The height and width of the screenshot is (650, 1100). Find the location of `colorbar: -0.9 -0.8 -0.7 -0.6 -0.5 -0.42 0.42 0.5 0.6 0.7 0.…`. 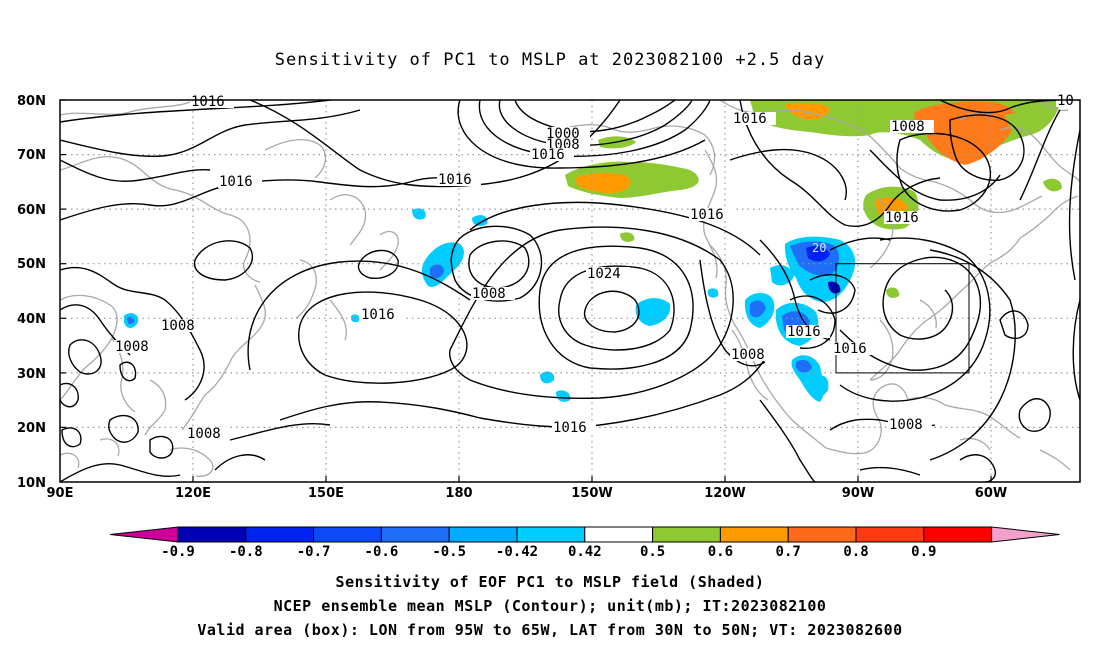

colorbar: -0.9 -0.8 -0.7 -0.6 -0.5 -0.42 0.42 0.5 0.6 0.7 0.… is located at coordinates (584, 543).